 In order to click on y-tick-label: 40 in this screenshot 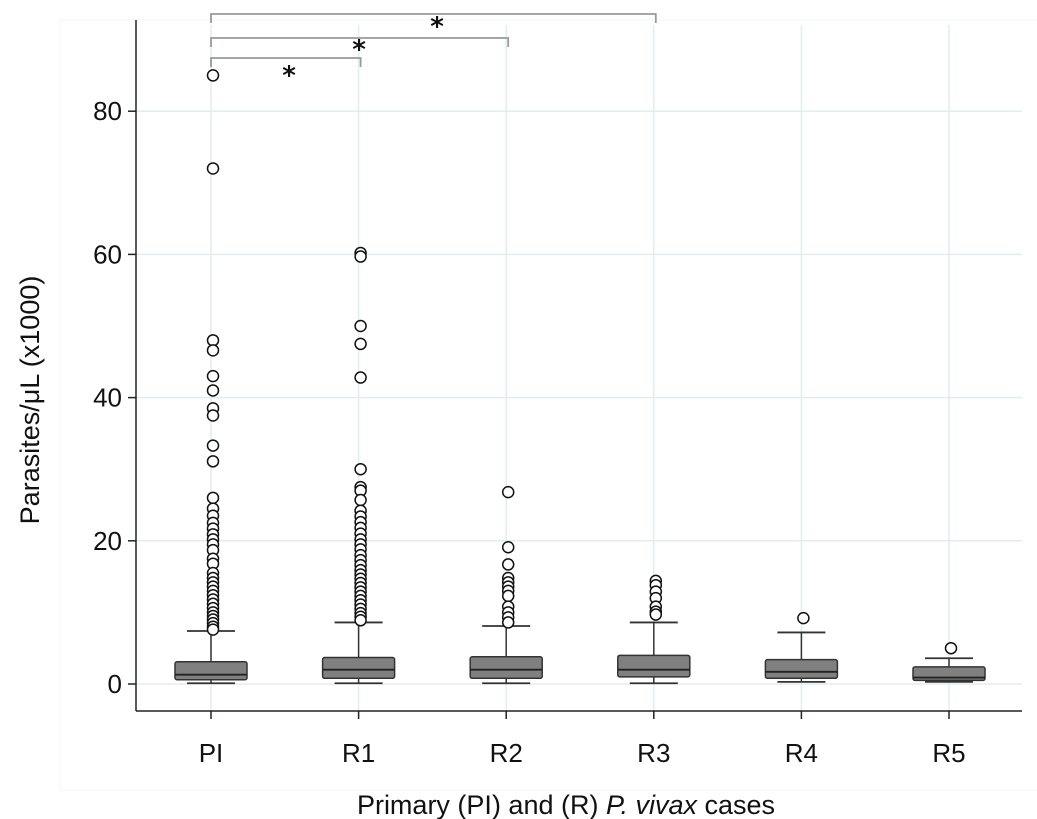, I will do `click(107, 398)`.